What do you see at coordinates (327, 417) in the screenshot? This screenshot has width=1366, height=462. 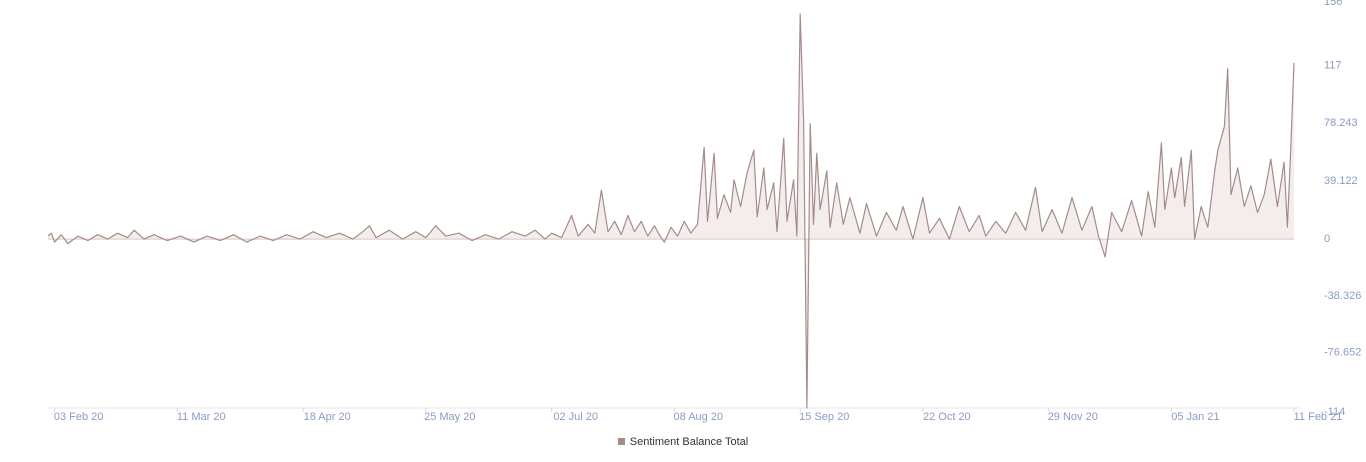 I see `x-tick-label: 18 Apr 20` at bounding box center [327, 417].